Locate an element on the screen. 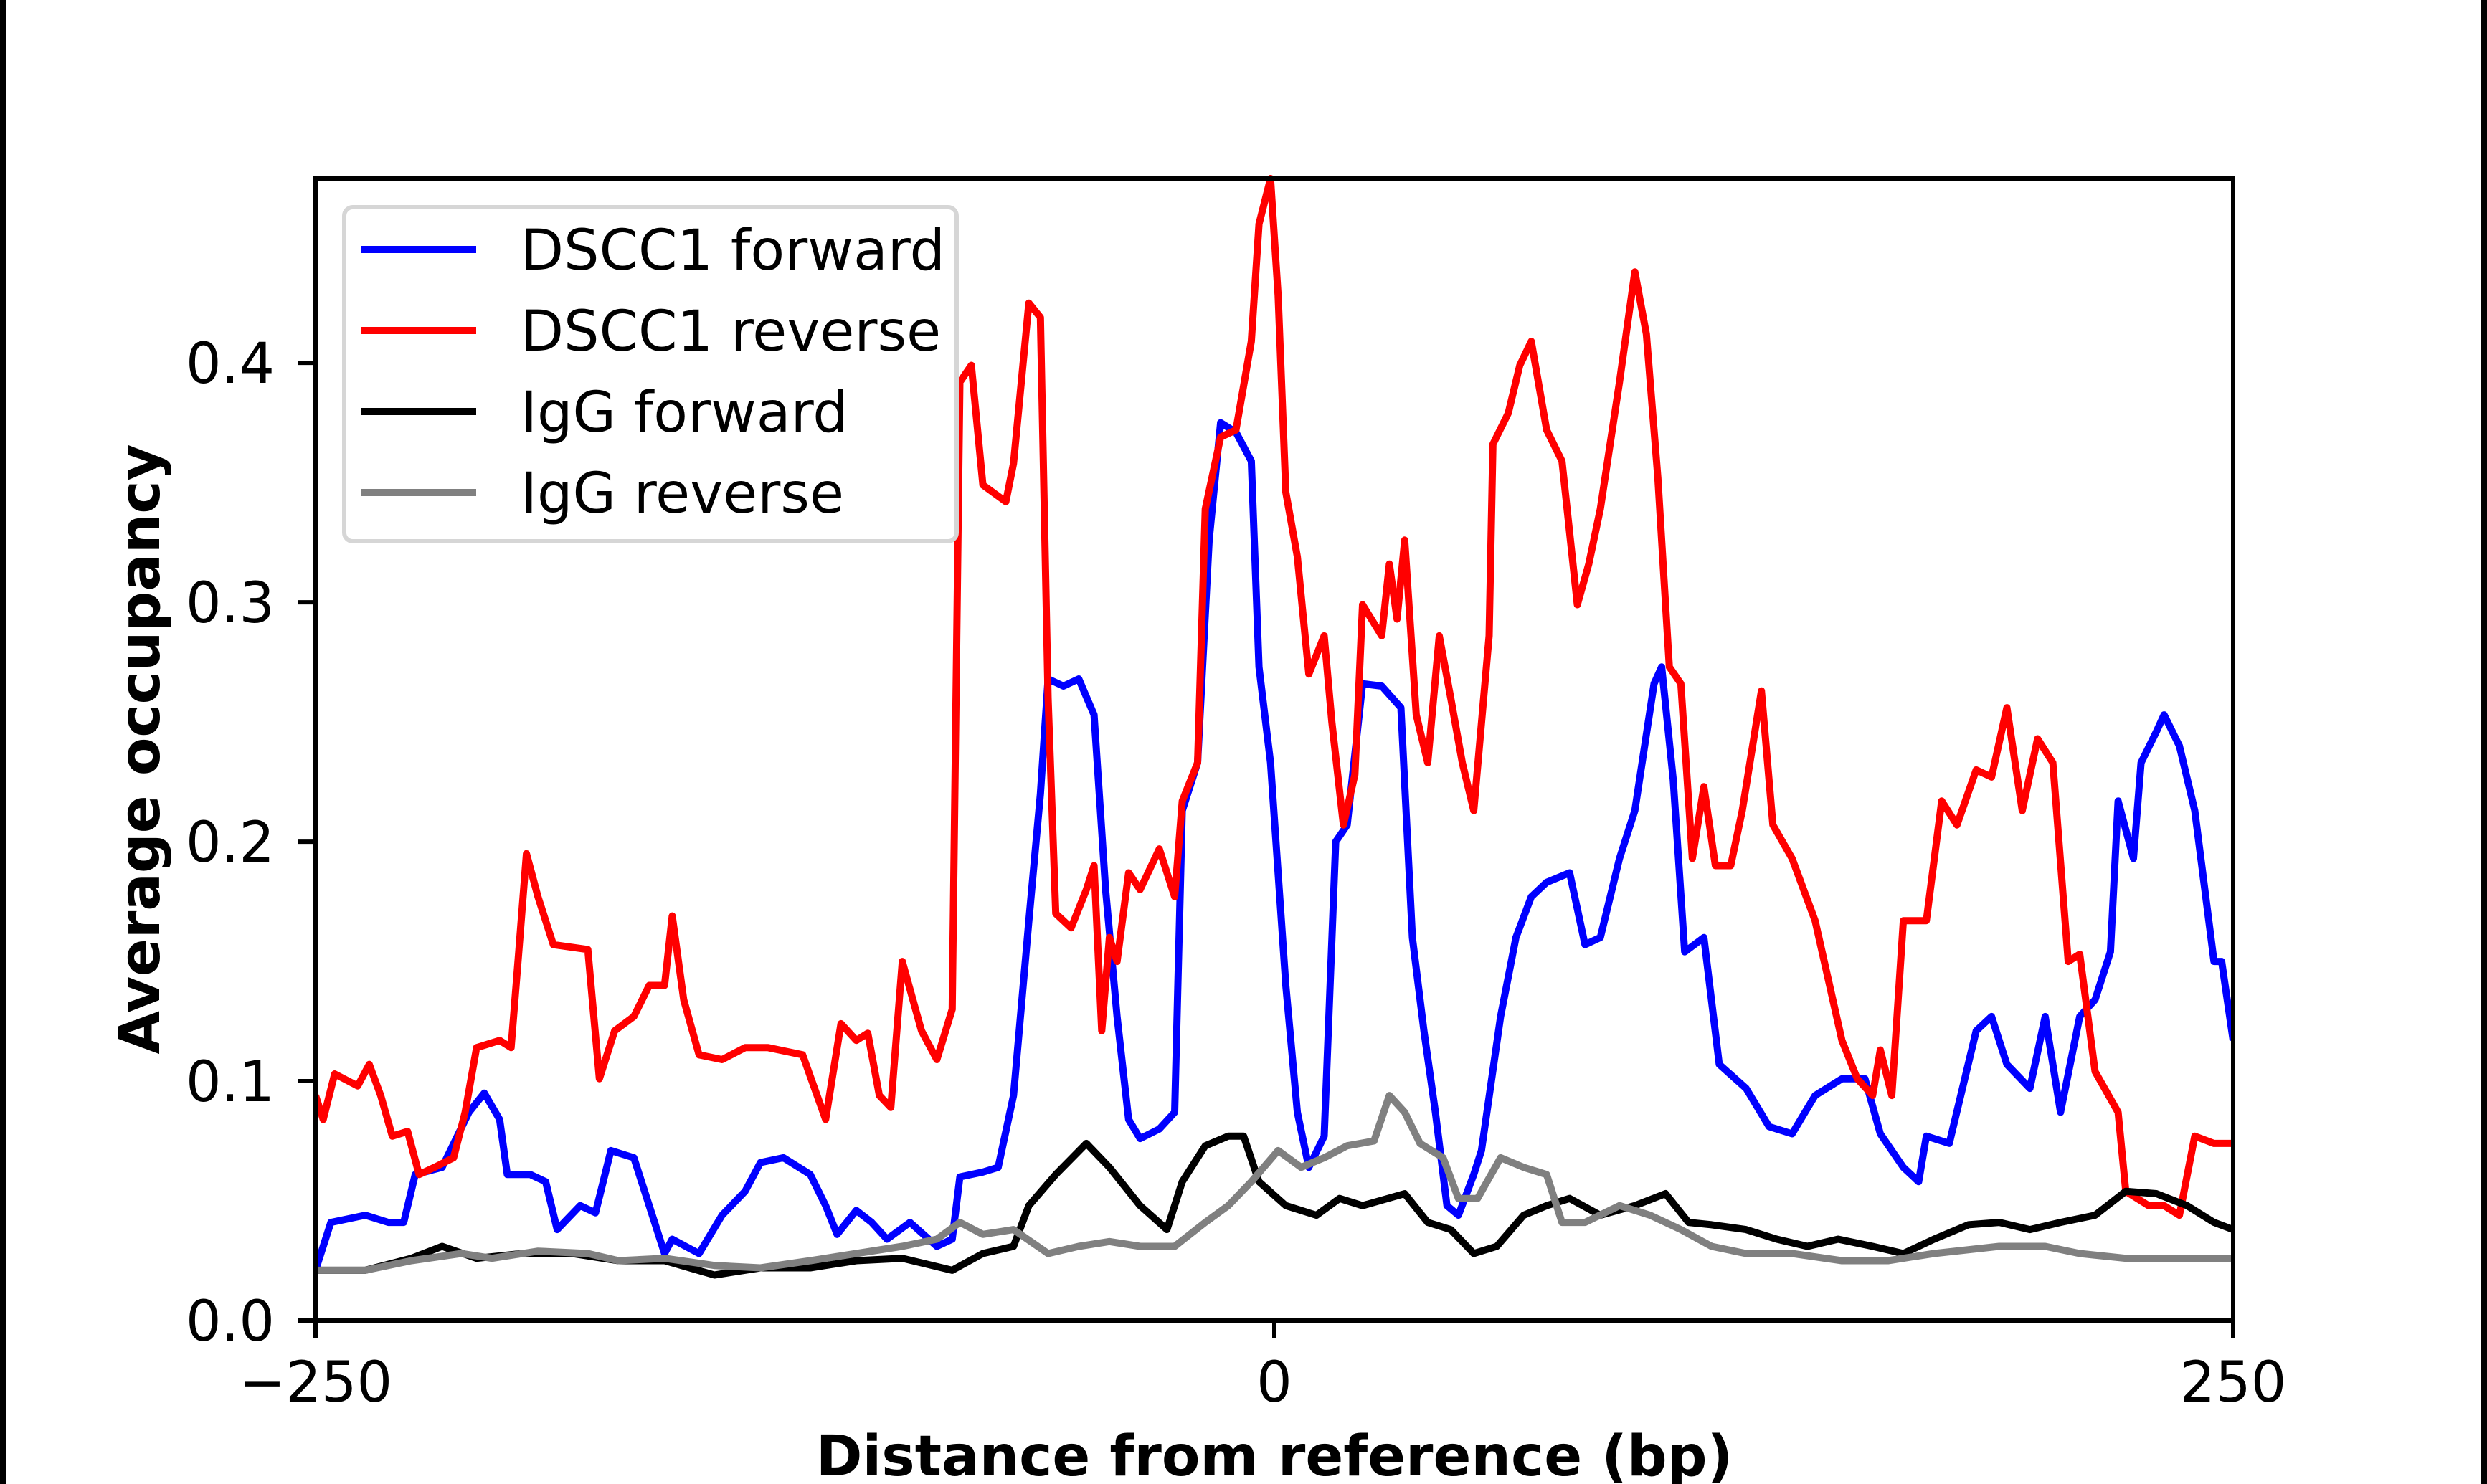 The height and width of the screenshot is (1484, 2487). legend-box is located at coordinates (650, 374).